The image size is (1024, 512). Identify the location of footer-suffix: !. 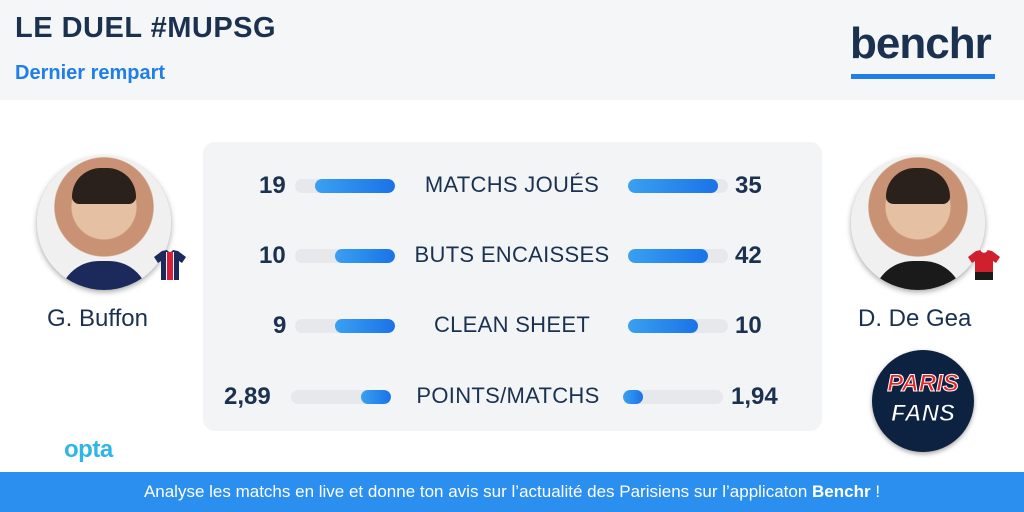
(875, 491).